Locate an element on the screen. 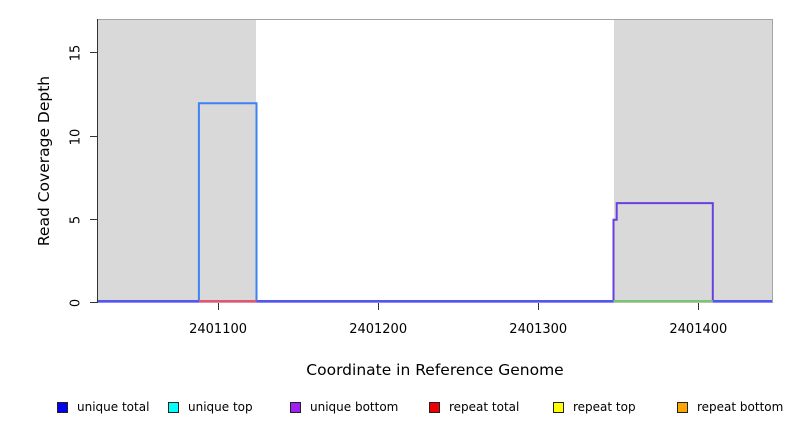  legend-label: repeat top is located at coordinates (604, 407).